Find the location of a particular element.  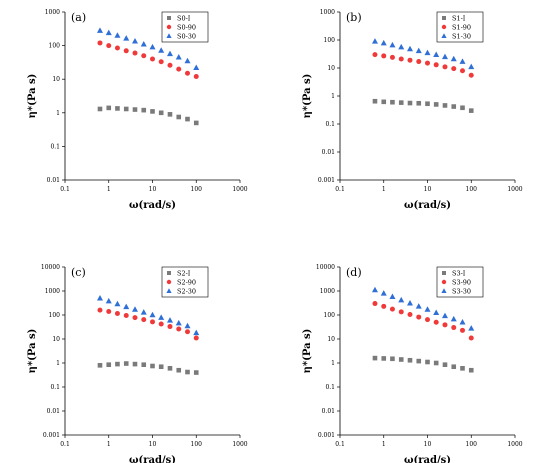

x-tick-label: 10 is located at coordinates (153, 444).